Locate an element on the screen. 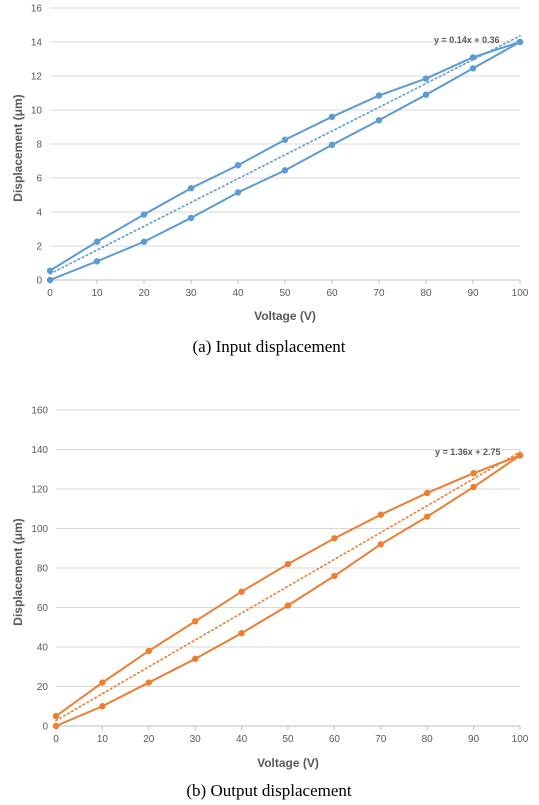 This screenshot has height=805, width=539. x-tick-label: 90 is located at coordinates (474, 739).